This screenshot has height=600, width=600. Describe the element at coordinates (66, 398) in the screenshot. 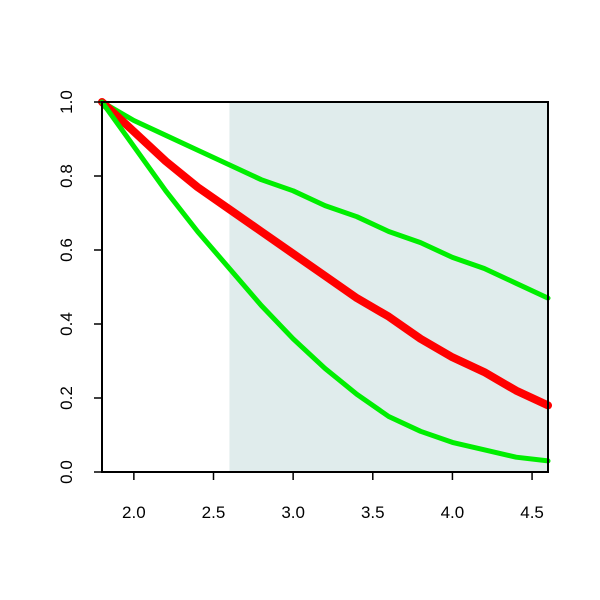

I see `y-tick-label: 0.2` at that location.